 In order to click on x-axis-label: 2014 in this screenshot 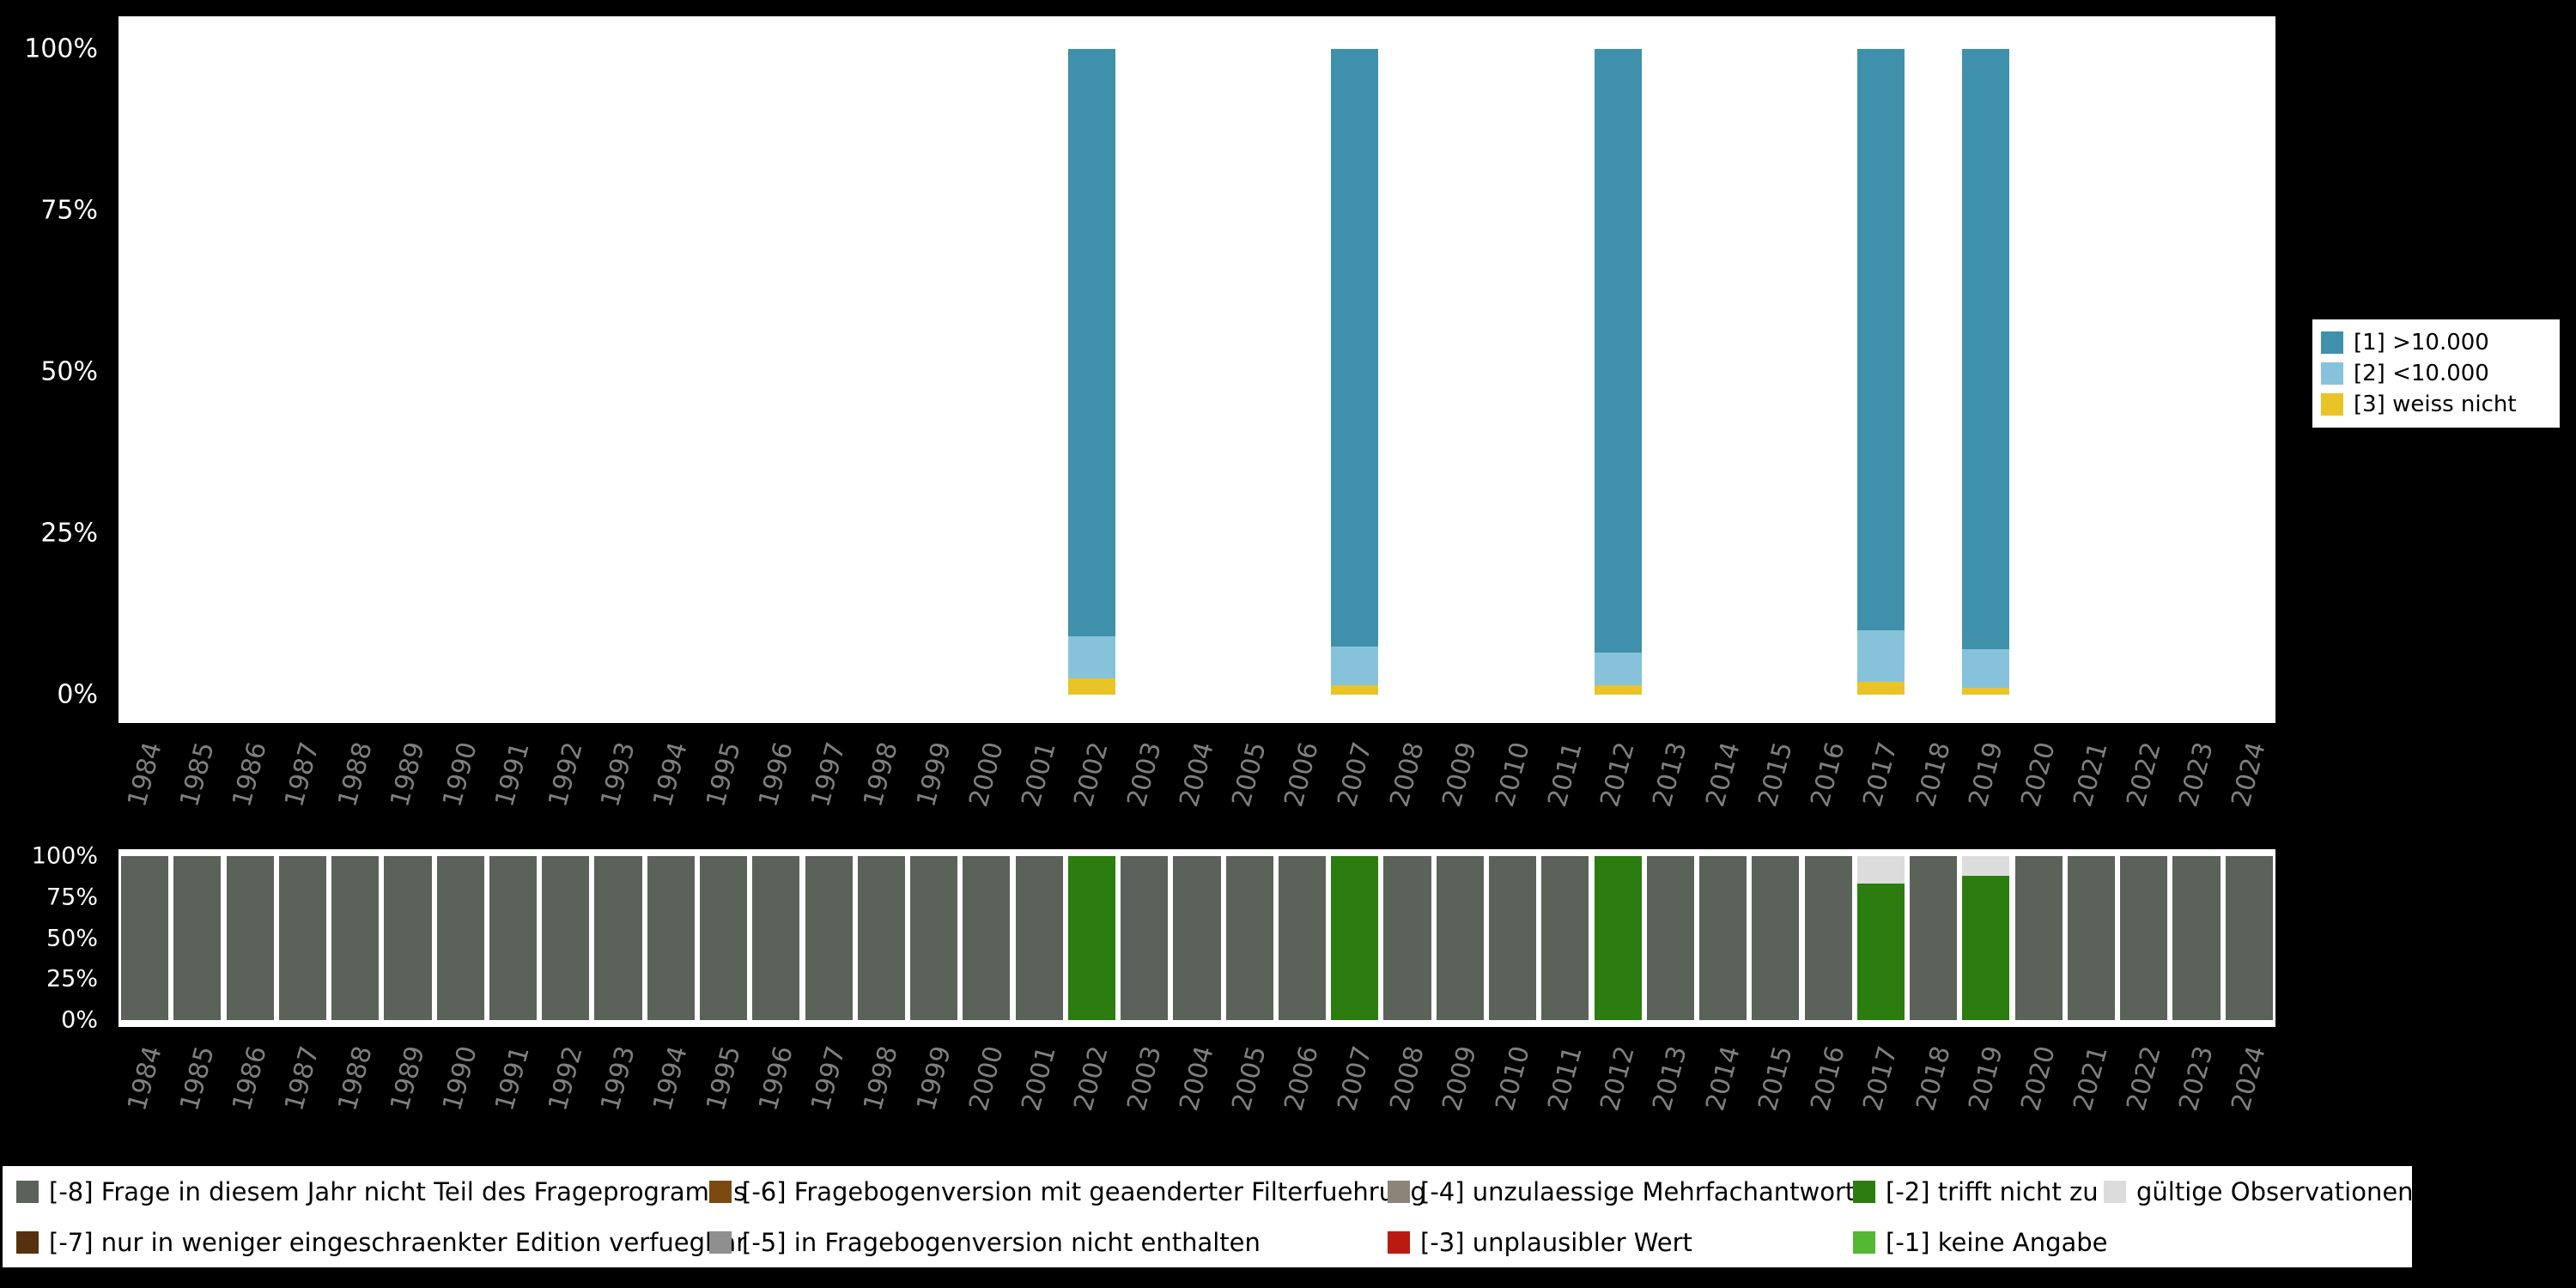, I will do `click(1723, 775)`.